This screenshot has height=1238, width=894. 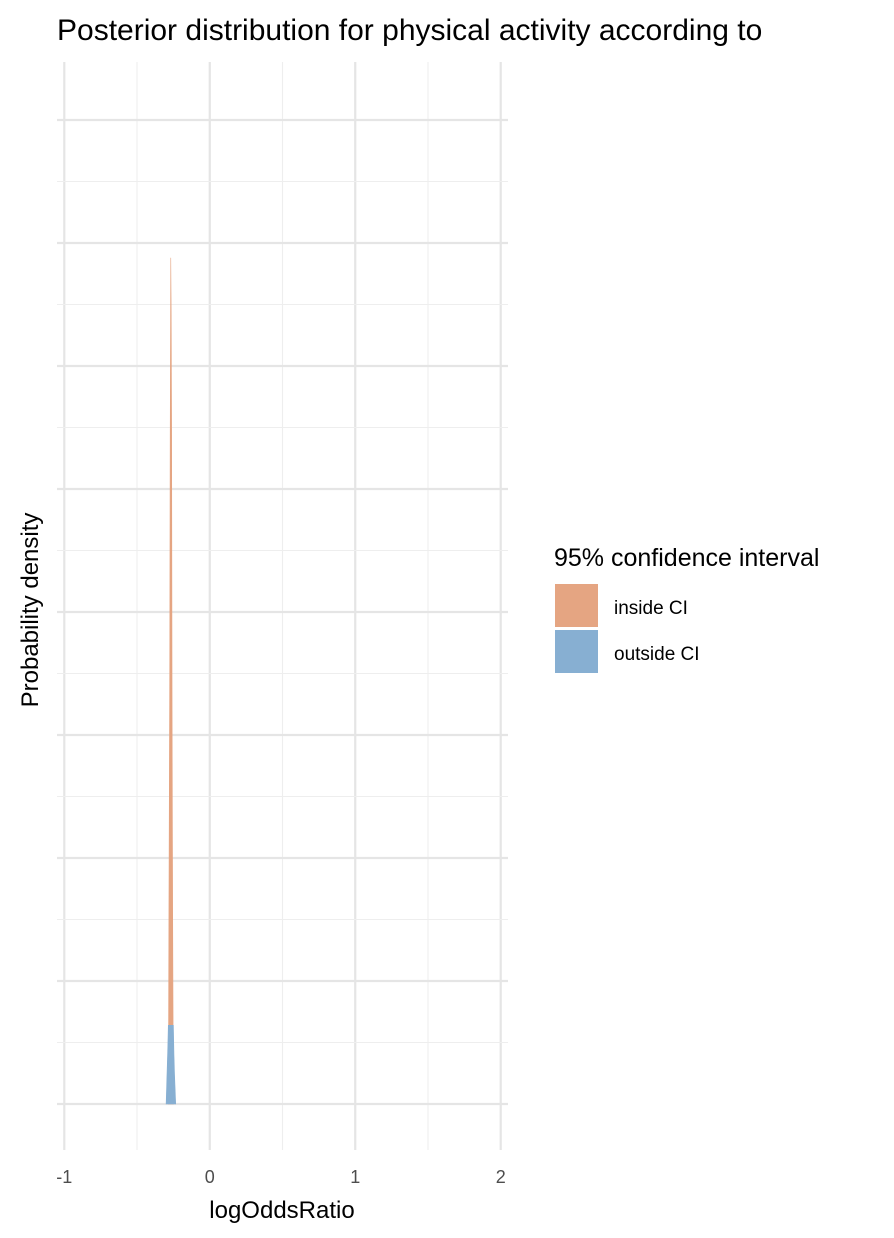 I want to click on density-area-outside-ci, so click(x=171, y=1064).